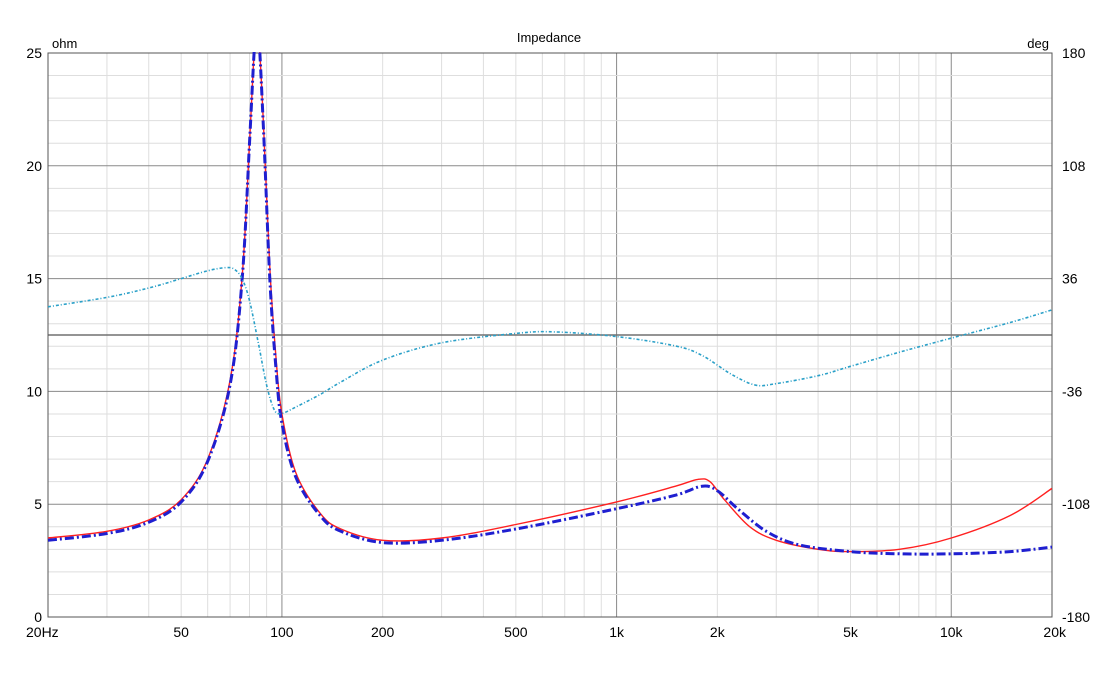  I want to click on x-tick-label: 20Hz, so click(42, 632).